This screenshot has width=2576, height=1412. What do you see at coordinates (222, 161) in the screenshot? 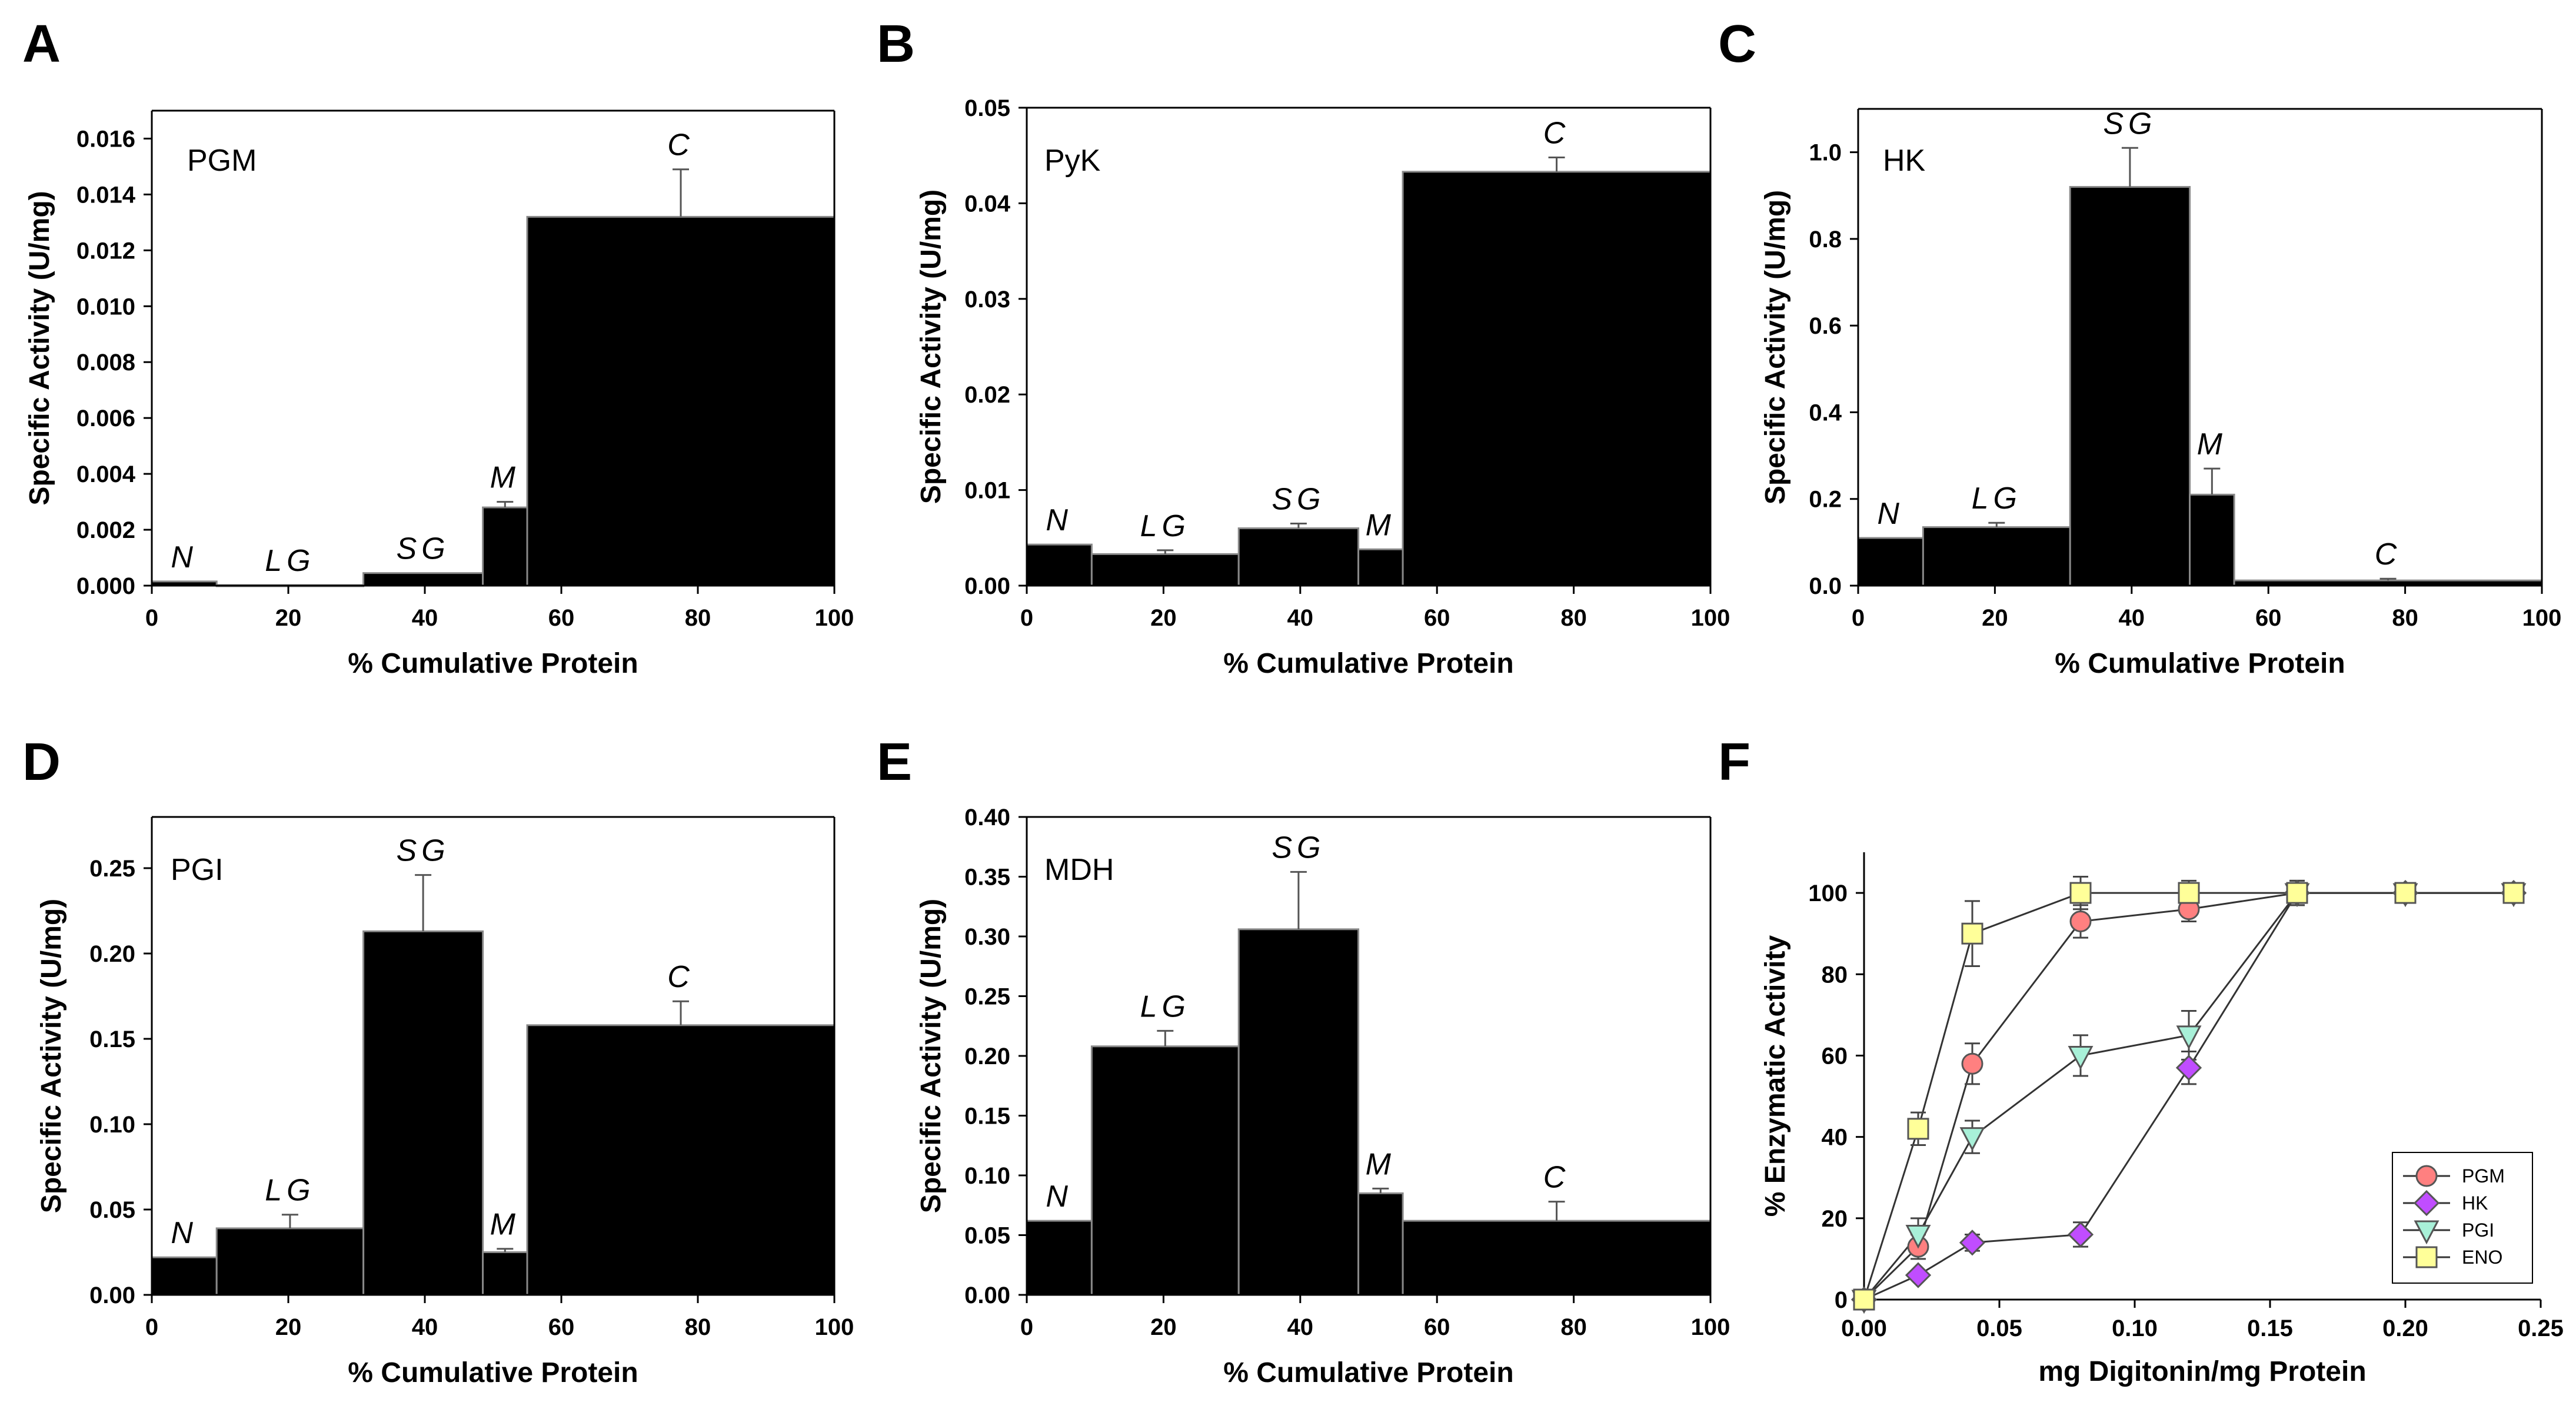
I see `enzyme-title: PGM` at bounding box center [222, 161].